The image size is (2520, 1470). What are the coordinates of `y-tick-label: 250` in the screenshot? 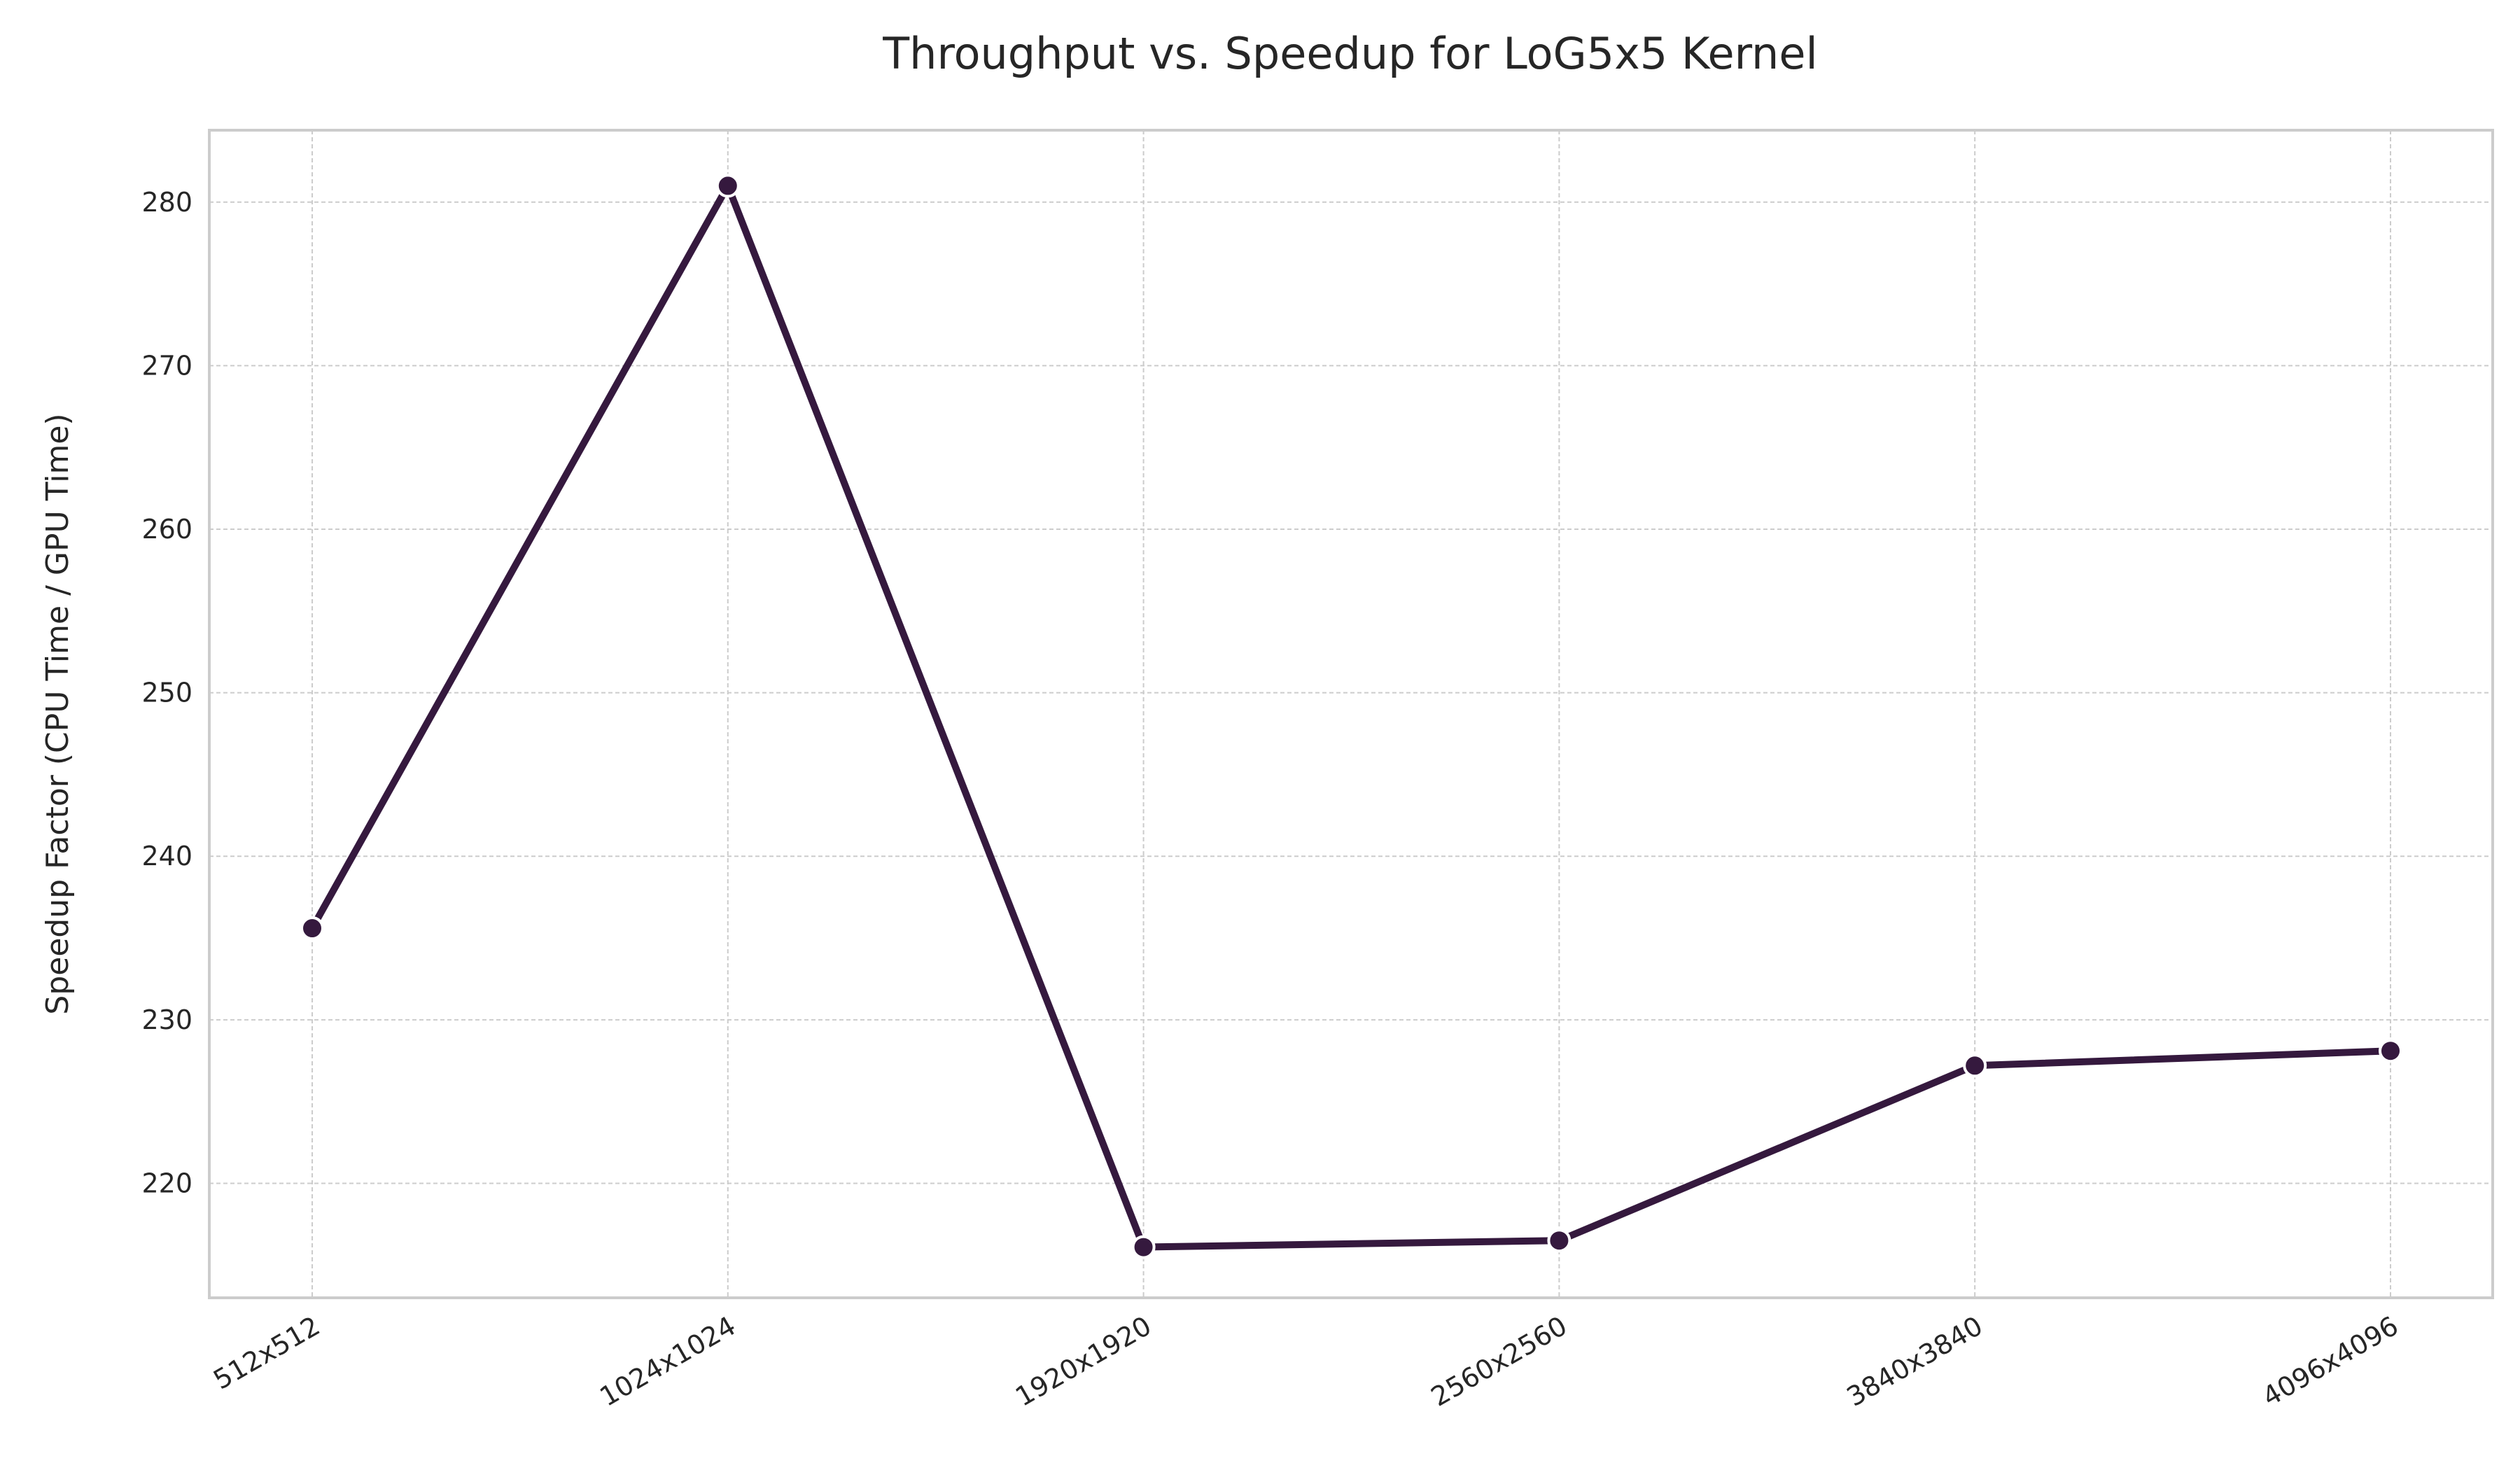 It's located at (166, 693).